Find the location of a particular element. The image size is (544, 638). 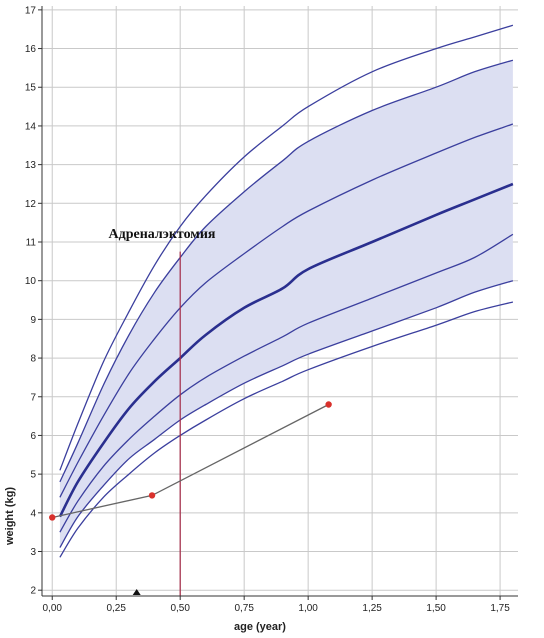

y-tick-label-6: 8 is located at coordinates (33, 359).